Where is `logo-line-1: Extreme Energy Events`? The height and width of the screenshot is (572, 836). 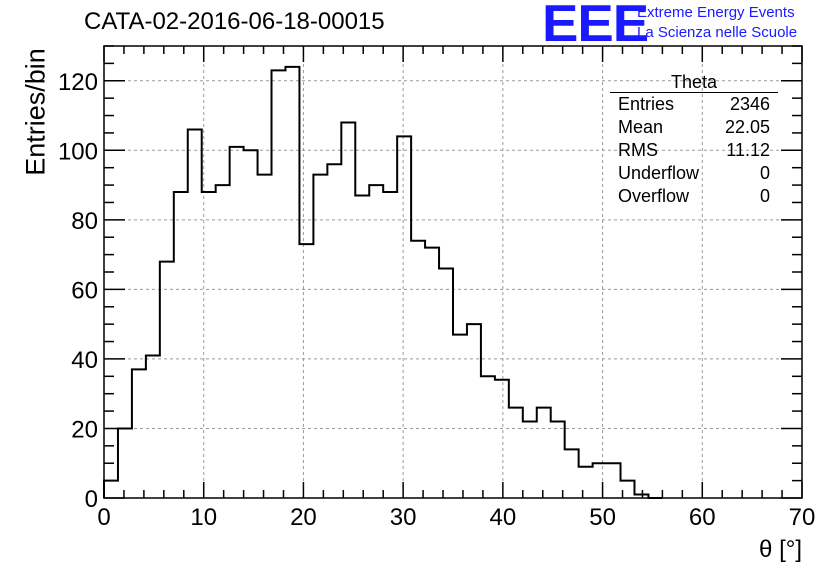 logo-line-1: Extreme Energy Events is located at coordinates (716, 12).